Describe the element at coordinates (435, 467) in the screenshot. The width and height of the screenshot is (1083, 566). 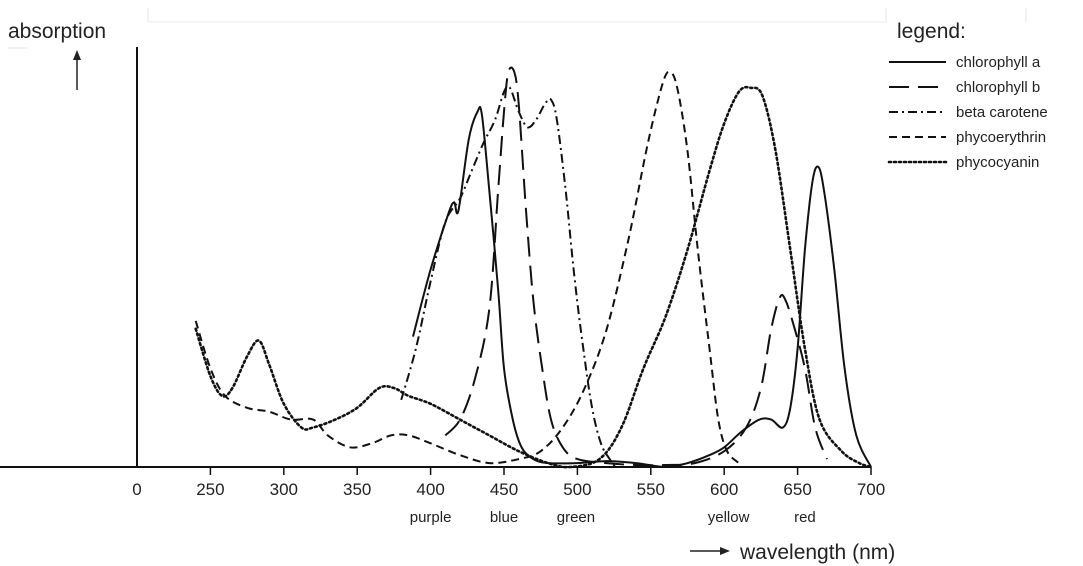
I see `x-axis-line` at that location.